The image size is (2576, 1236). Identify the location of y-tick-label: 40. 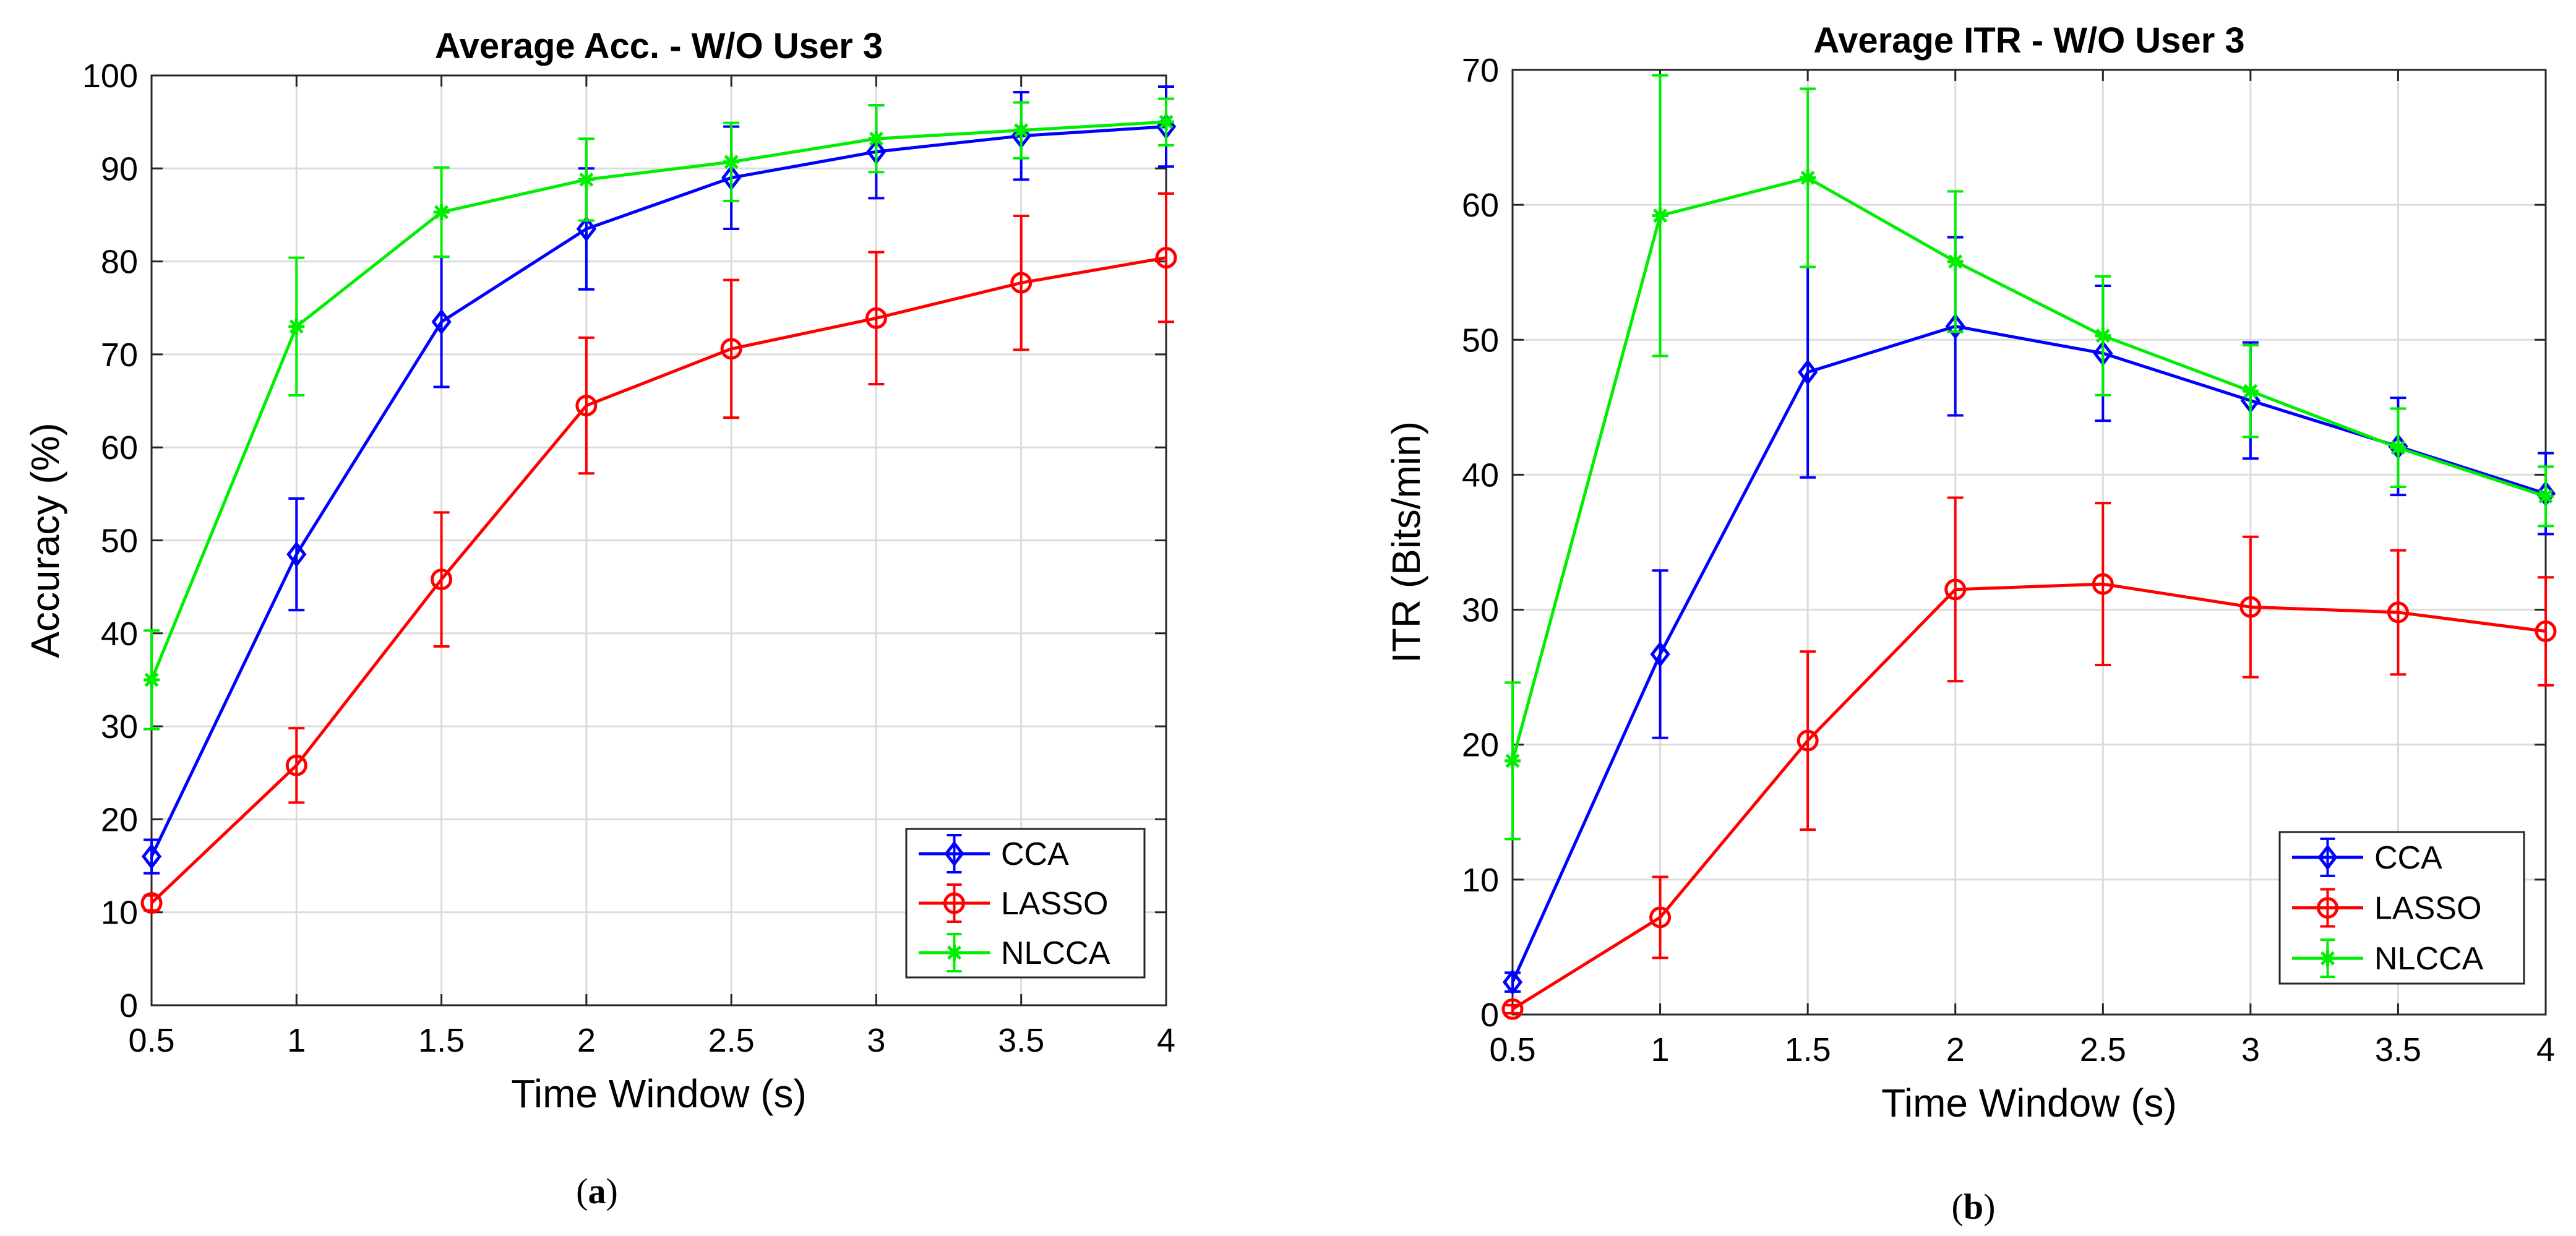
(119, 634).